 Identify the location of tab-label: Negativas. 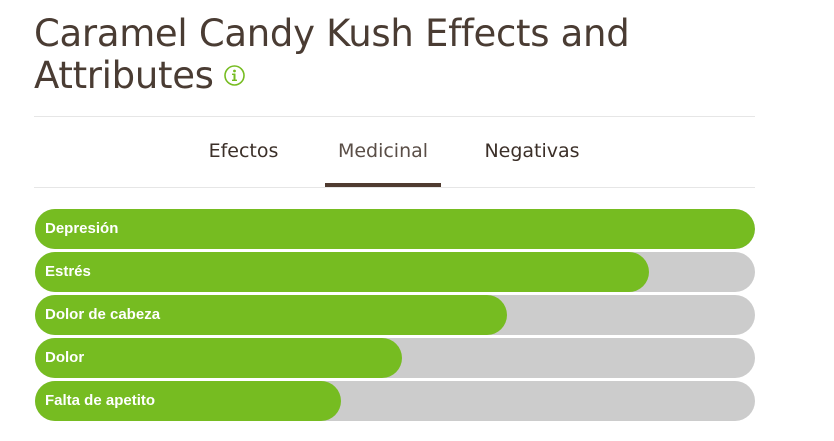
(532, 151).